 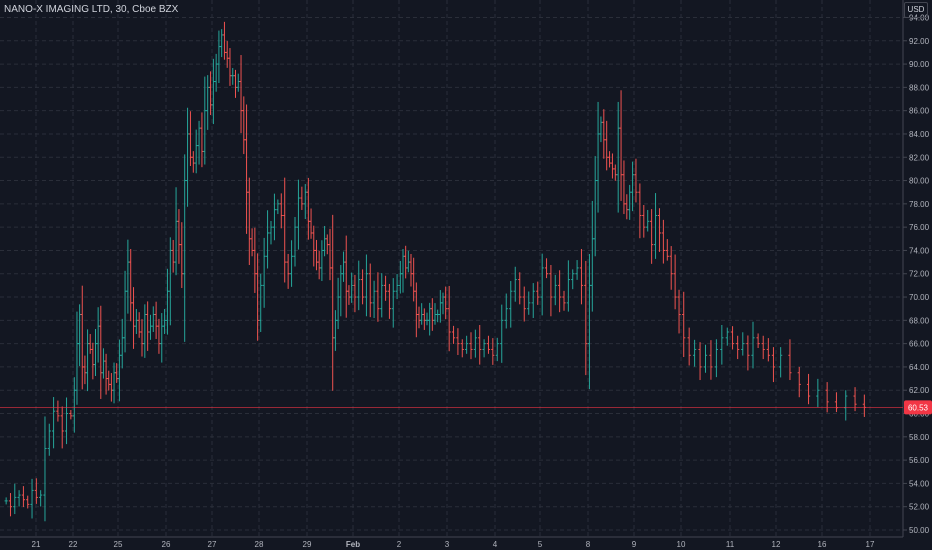 What do you see at coordinates (919, 274) in the screenshot?
I see `y-tick-label: 72.00` at bounding box center [919, 274].